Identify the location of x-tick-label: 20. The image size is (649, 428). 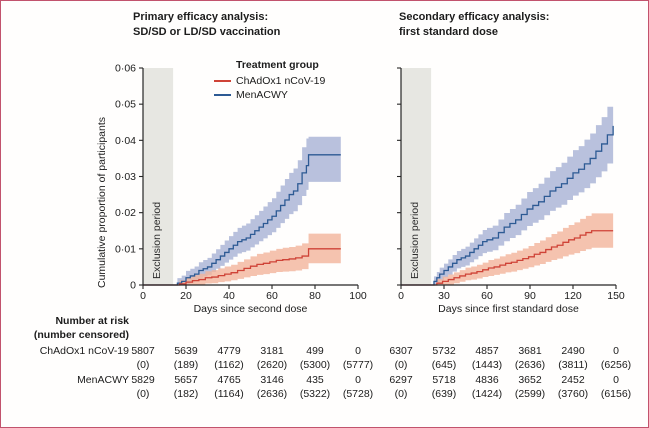
(186, 296).